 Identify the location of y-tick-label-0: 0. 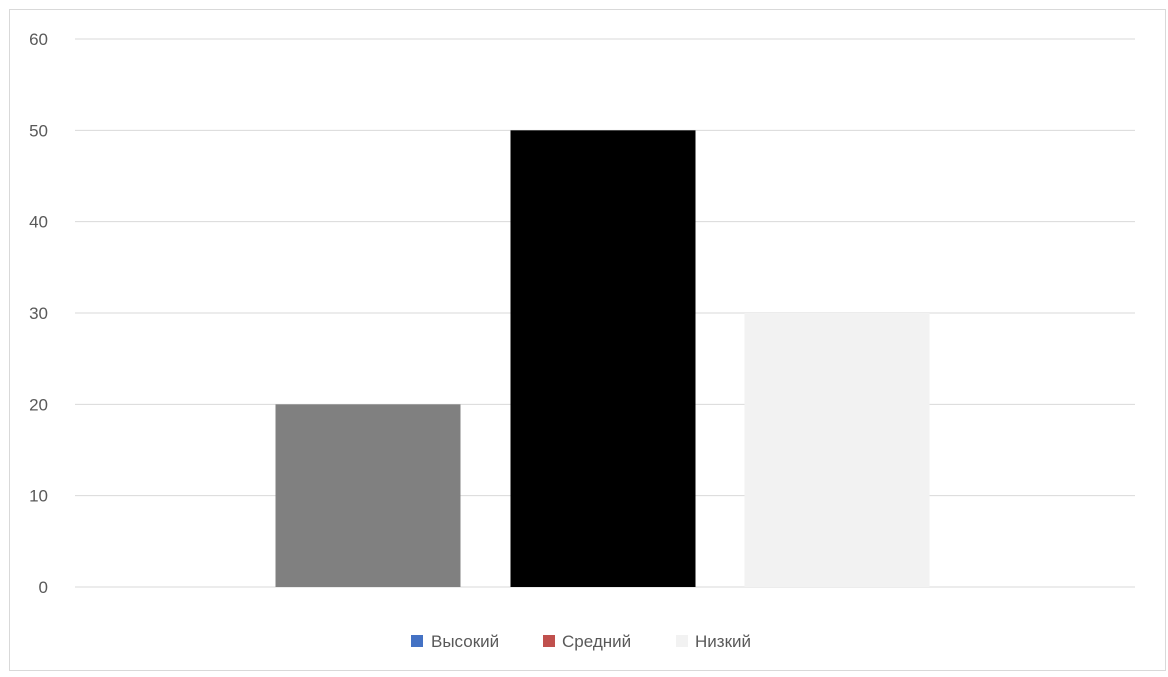
(43, 587).